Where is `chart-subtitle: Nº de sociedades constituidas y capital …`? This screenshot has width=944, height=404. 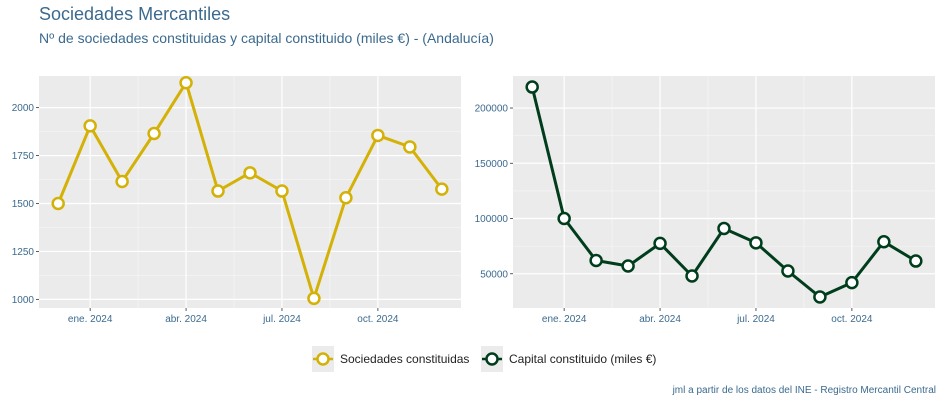 chart-subtitle: Nº de sociedades constituidas y capital … is located at coordinates (266, 38).